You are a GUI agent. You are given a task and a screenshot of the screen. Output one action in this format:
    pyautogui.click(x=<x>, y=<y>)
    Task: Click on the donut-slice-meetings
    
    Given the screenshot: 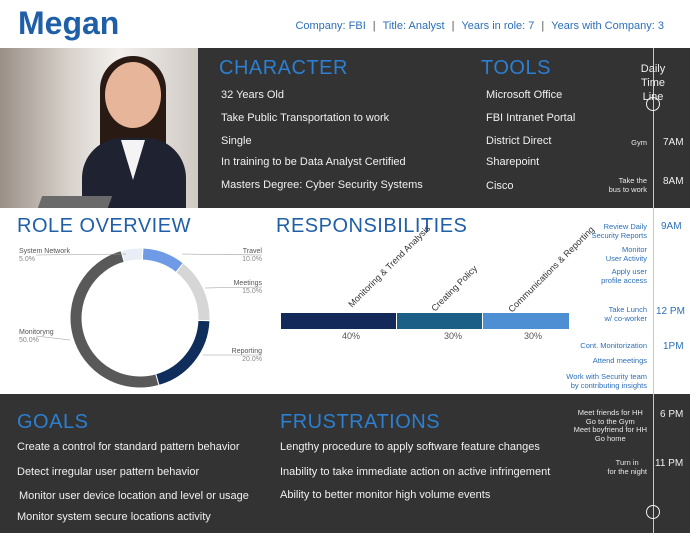 What is the action you would take?
    pyautogui.click(x=193, y=292)
    